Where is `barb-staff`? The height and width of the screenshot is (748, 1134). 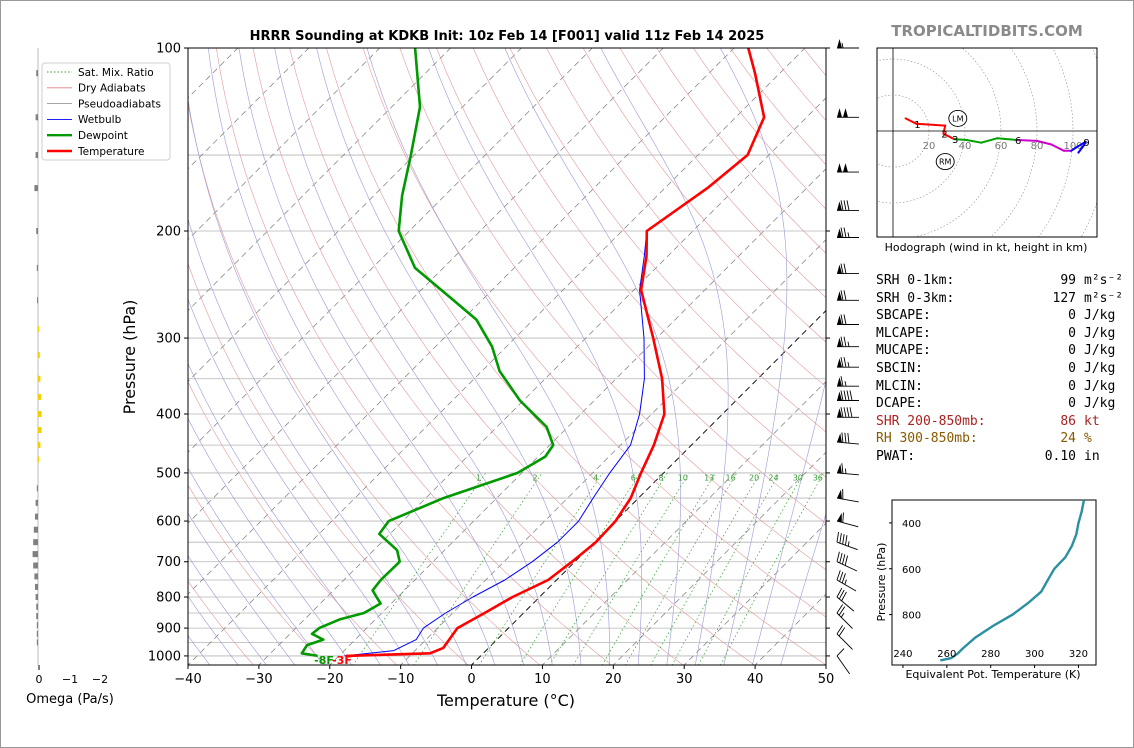 barb-staff is located at coordinates (845, 604).